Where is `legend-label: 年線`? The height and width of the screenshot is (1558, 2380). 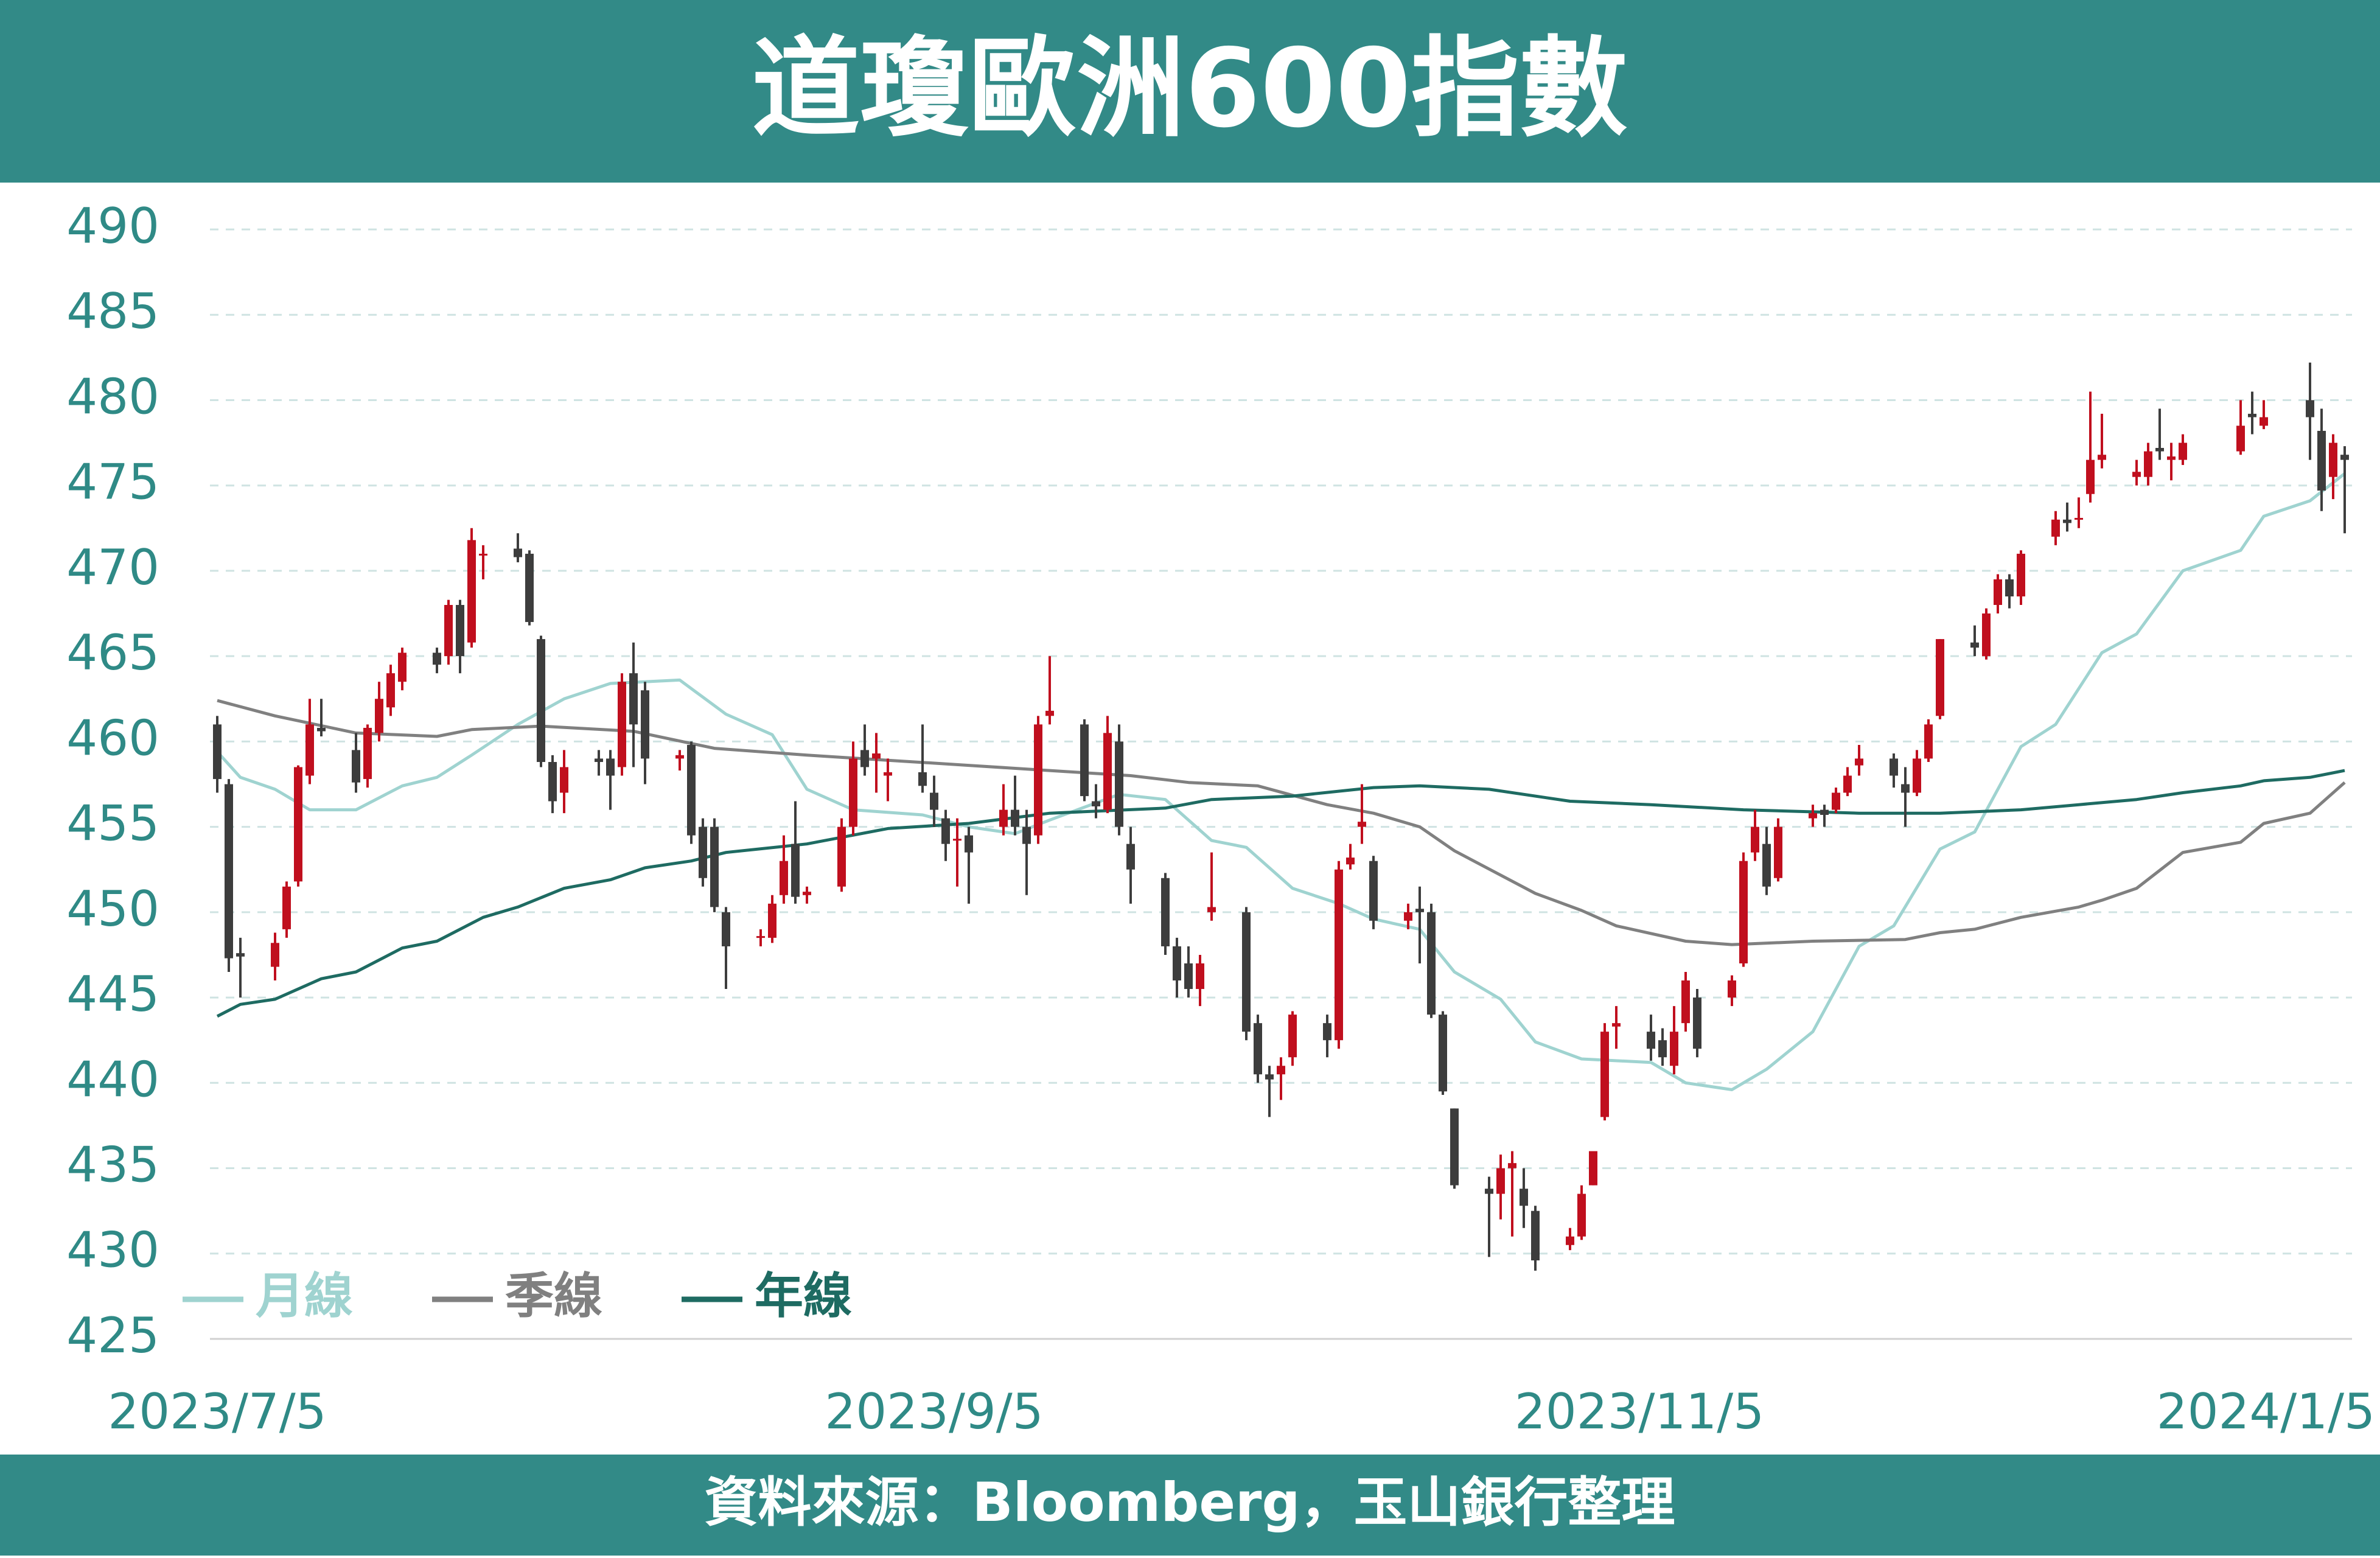 legend-label: 年線 is located at coordinates (803, 1296).